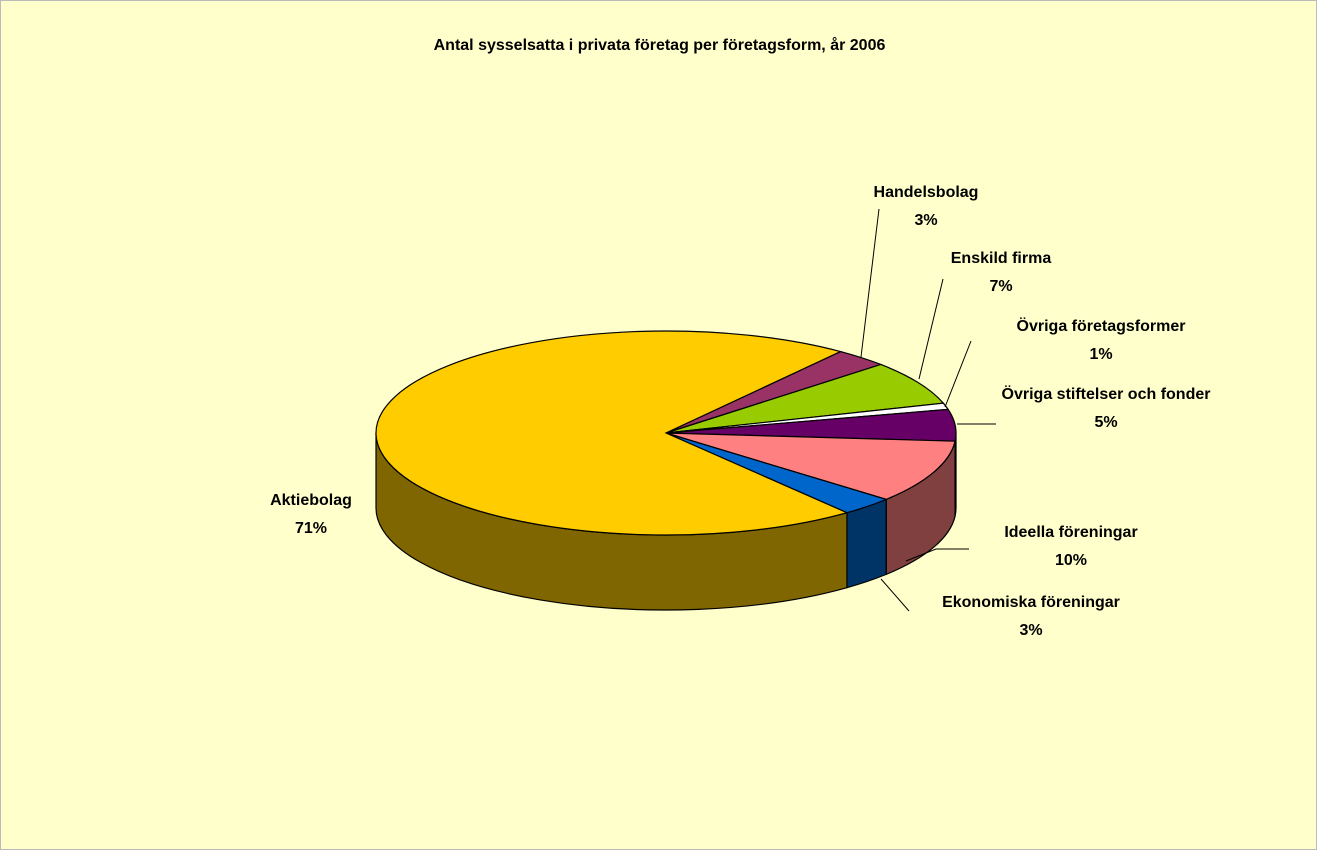  Describe the element at coordinates (1101, 354) in the screenshot. I see `label-value: 1%` at that location.